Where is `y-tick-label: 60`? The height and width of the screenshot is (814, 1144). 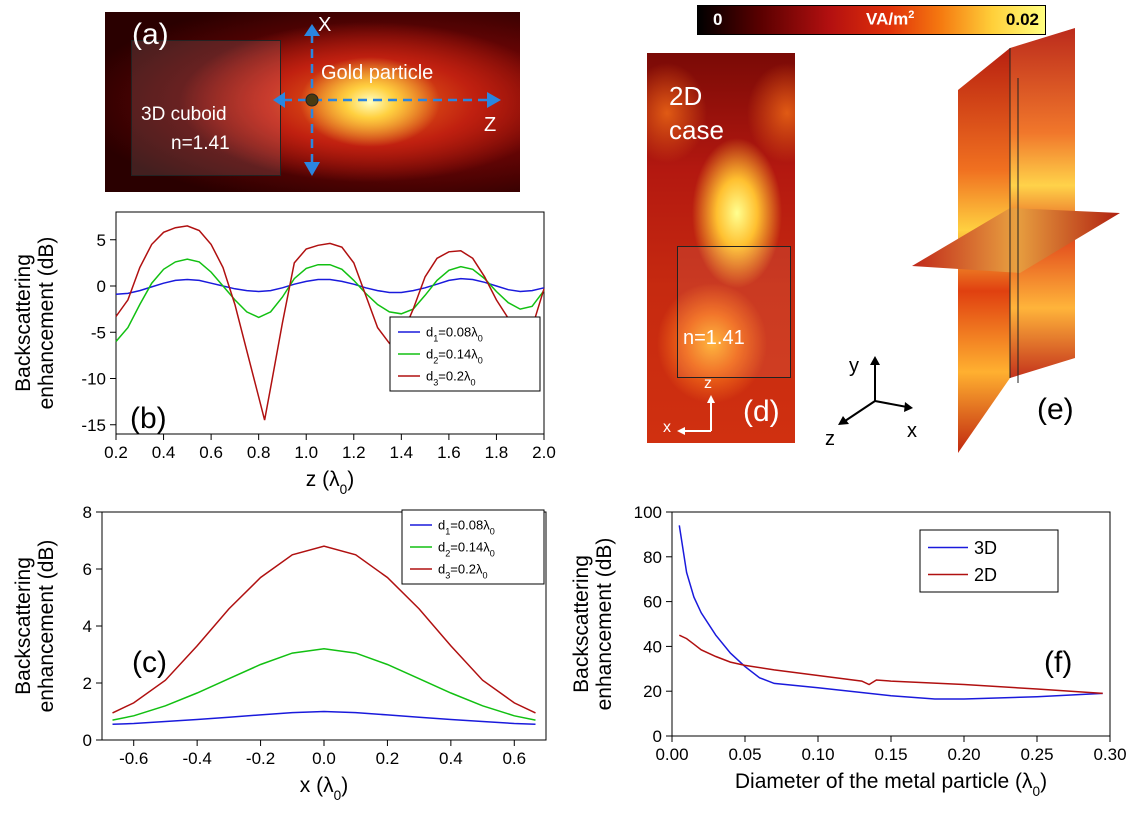 y-tick-label: 60 is located at coordinates (652, 602).